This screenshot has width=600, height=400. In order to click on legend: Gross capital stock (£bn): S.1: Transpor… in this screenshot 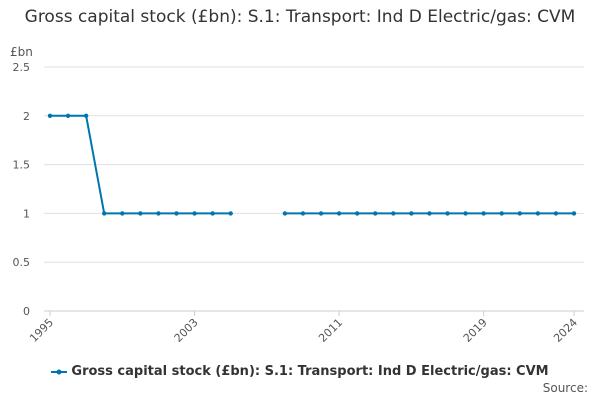, I will do `click(300, 371)`.